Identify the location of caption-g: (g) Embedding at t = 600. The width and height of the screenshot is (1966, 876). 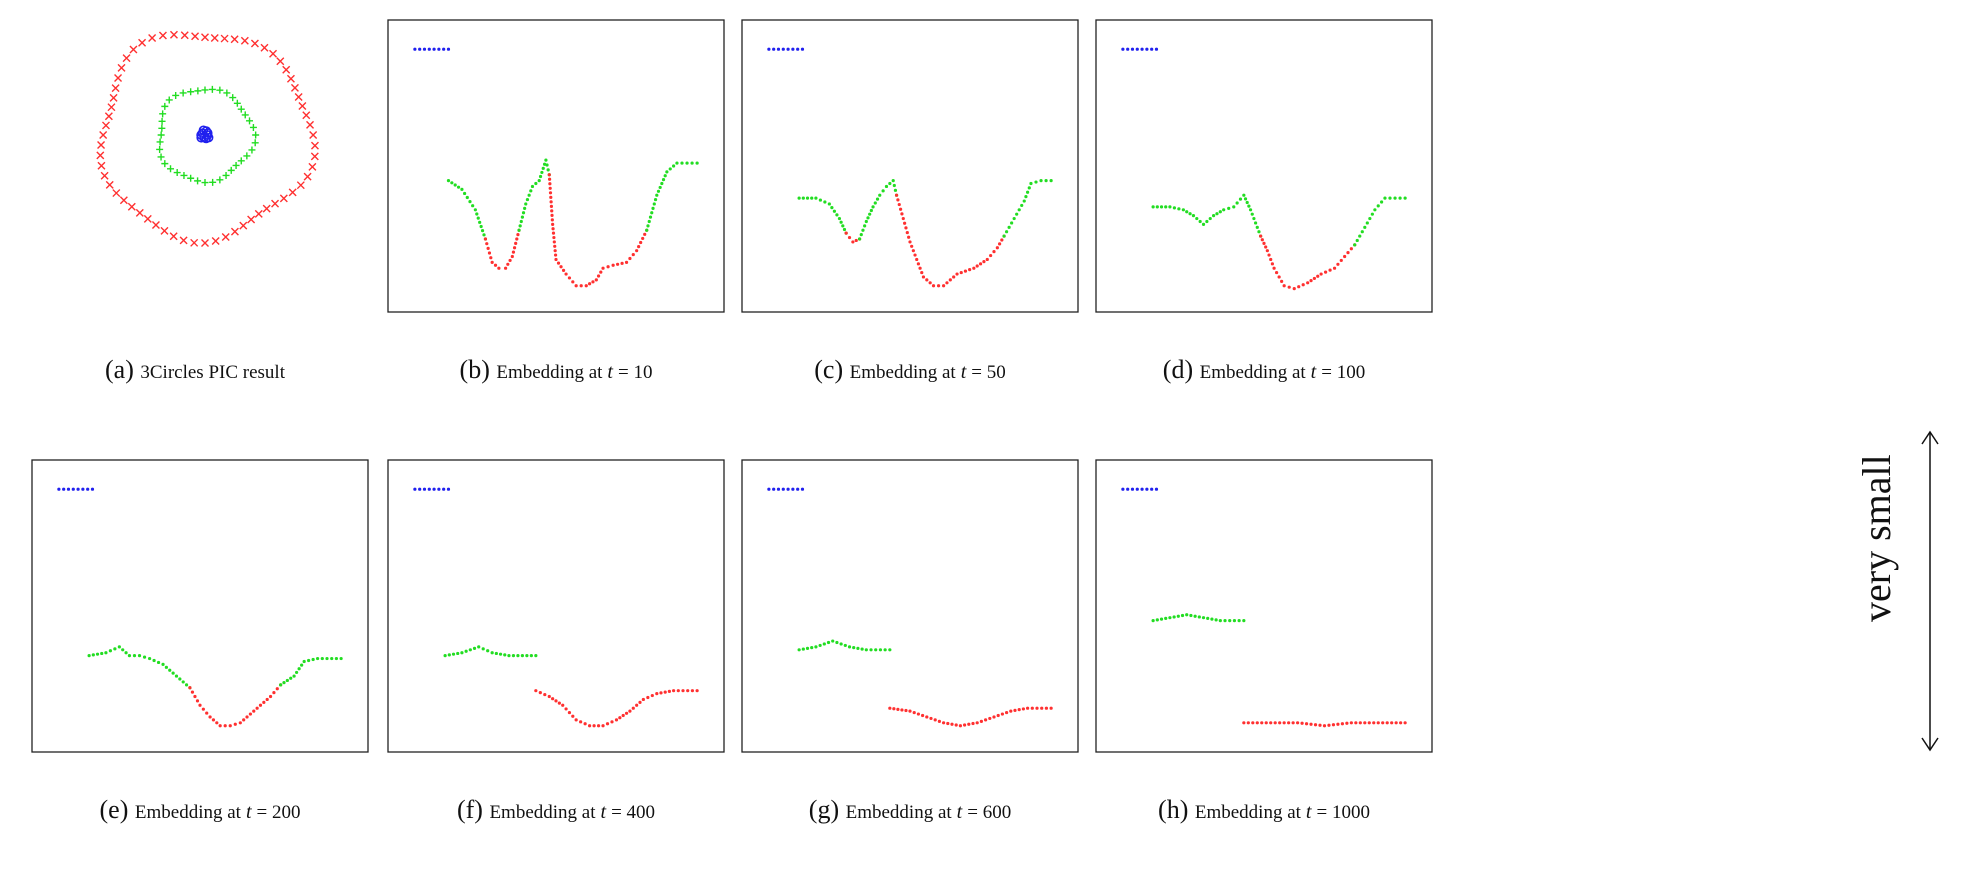
(910, 809).